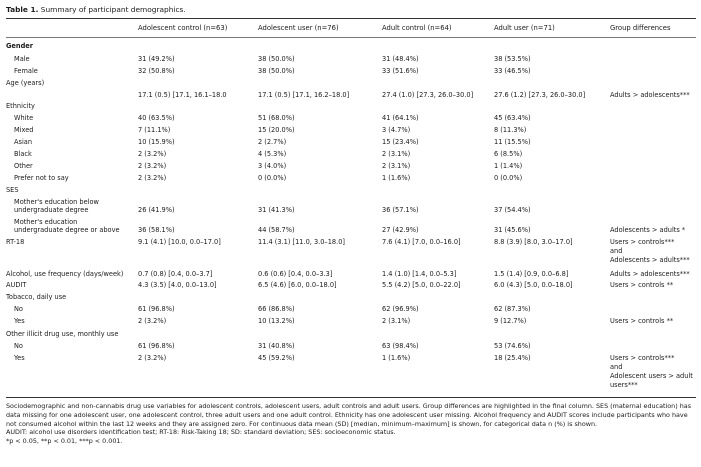 The height and width of the screenshot is (467, 701). I want to click on caption-text: Summary of participant demographics., so click(113, 9).